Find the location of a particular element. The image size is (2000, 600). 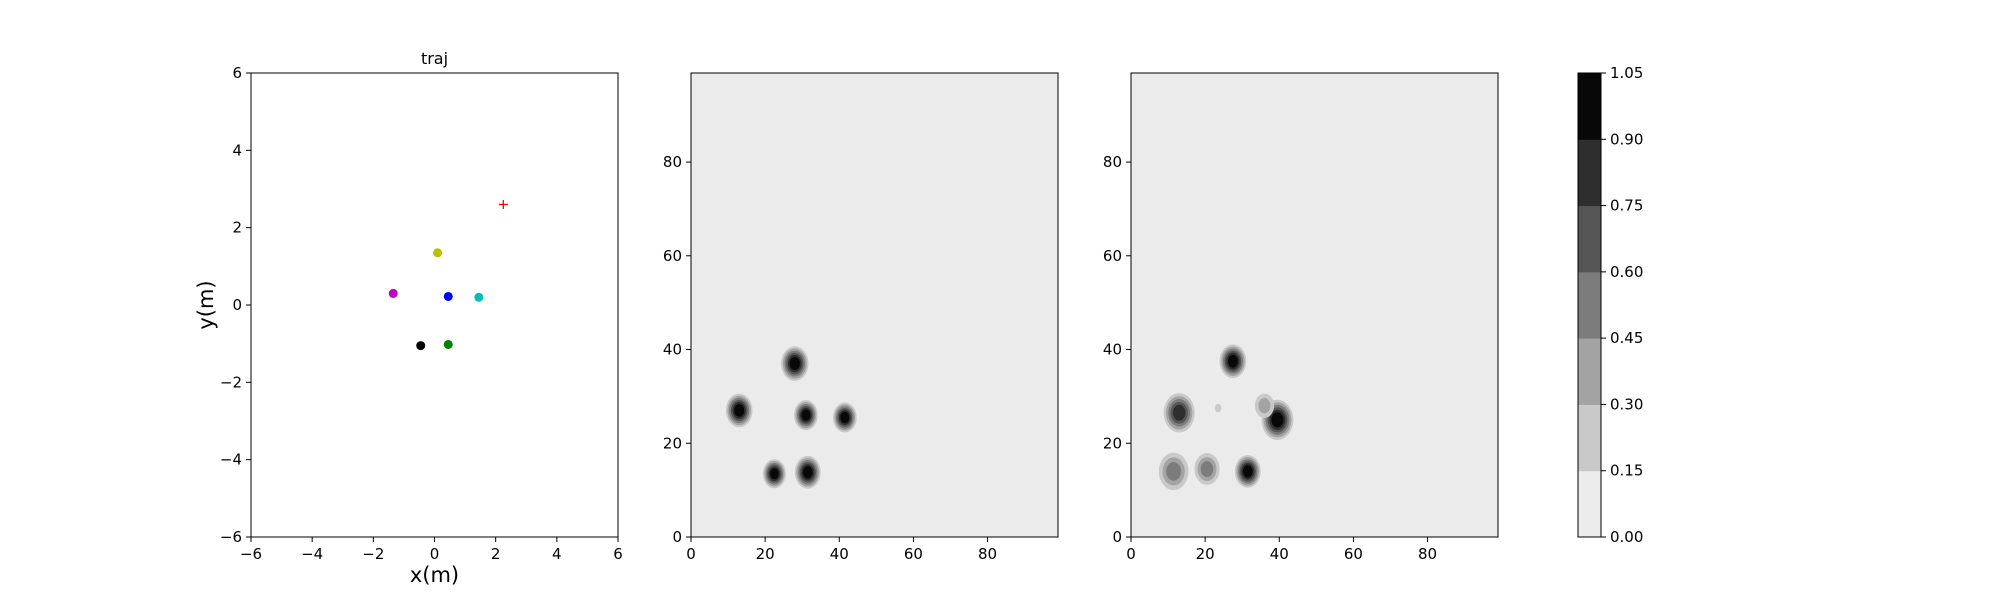

predicted-map-blobs is located at coordinates (1226, 417).